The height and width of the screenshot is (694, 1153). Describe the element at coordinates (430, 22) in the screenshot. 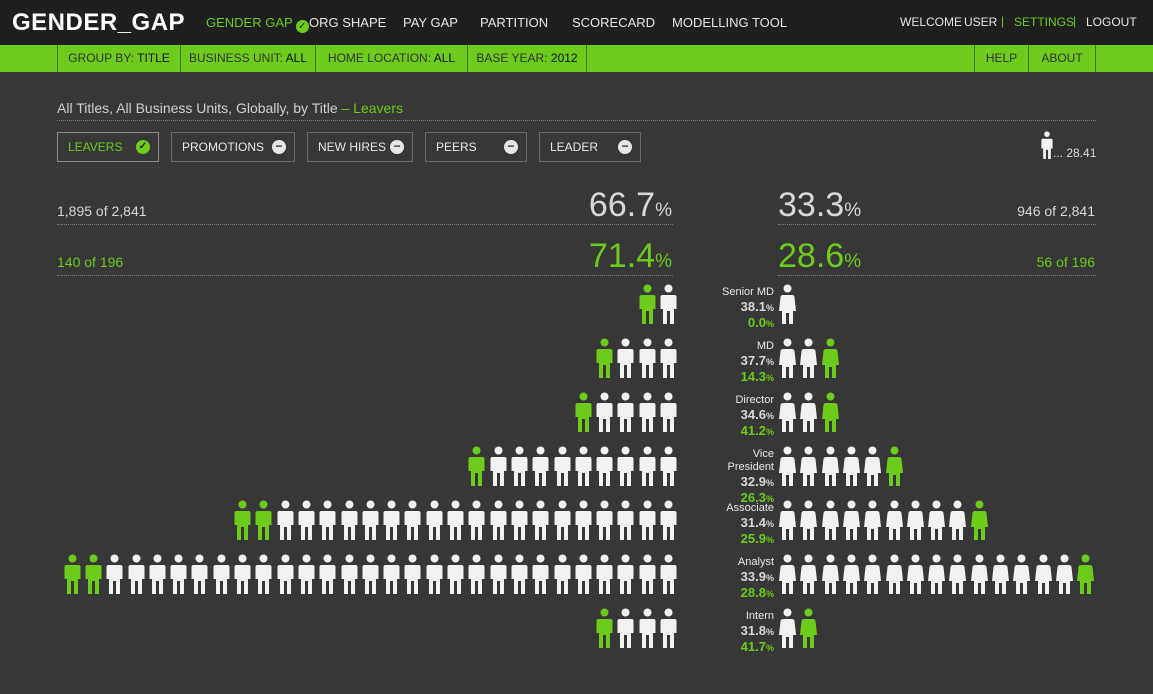

I see `nav-pay-gap: PAY GAP` at that location.